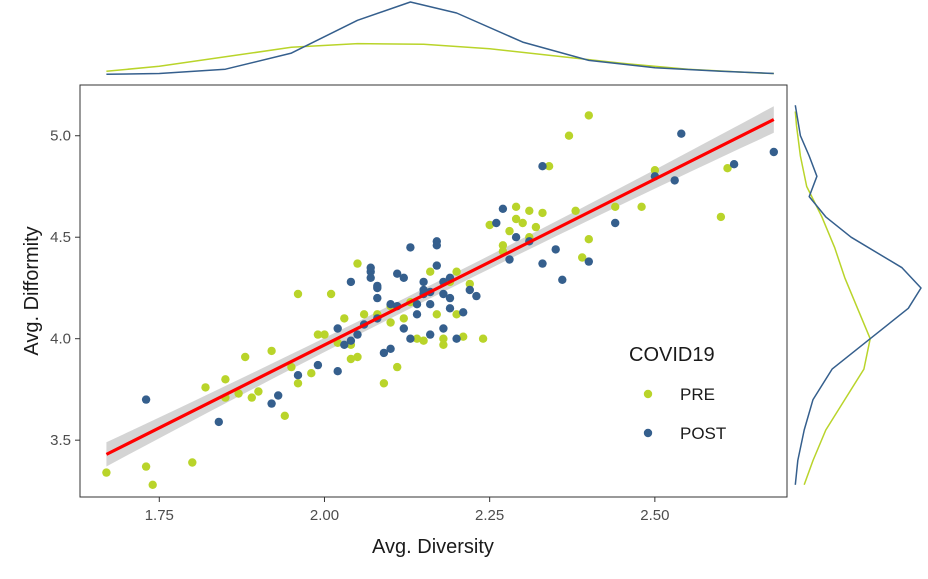 Image resolution: width=928 pixels, height=579 pixels. I want to click on y-axis-title: Avg. Difformity, so click(32, 290).